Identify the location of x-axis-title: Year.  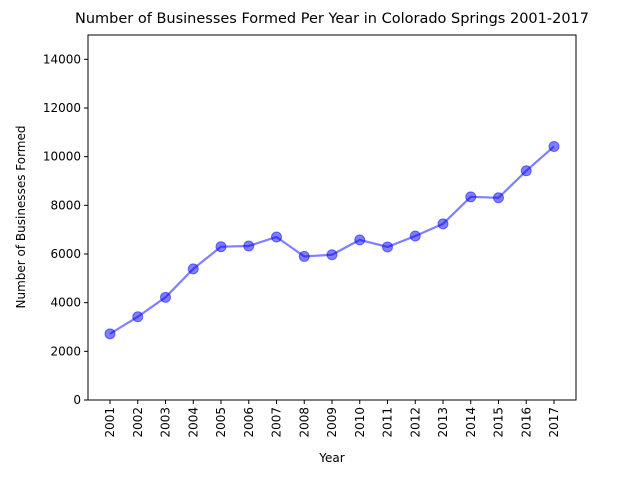
(331, 458).